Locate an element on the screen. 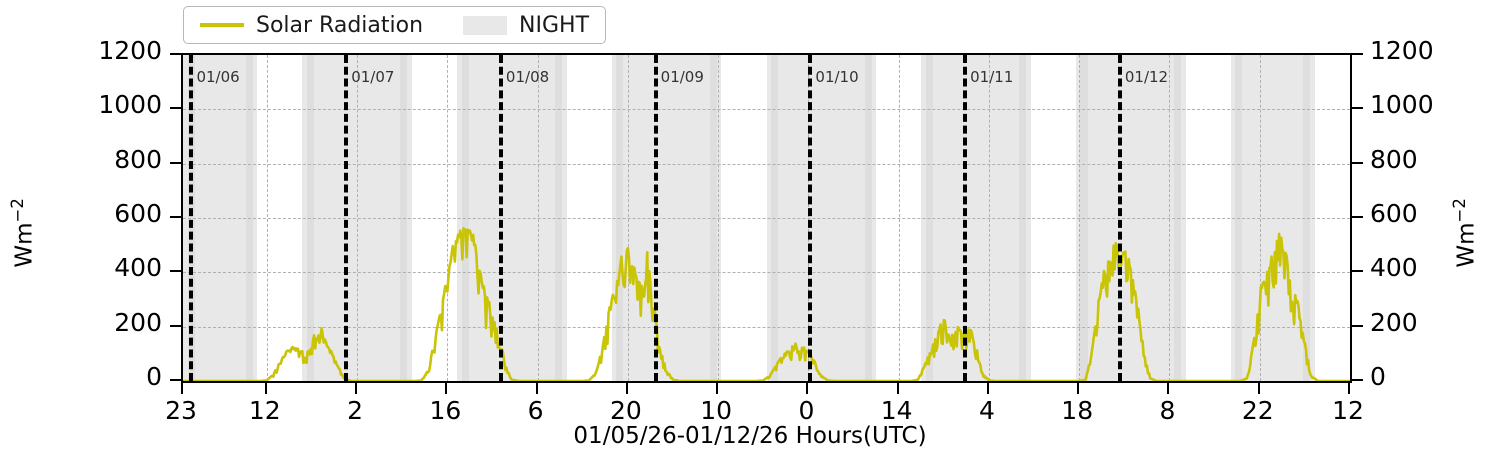 The image size is (1500, 450). x-tick-label: 2 is located at coordinates (355, 410).